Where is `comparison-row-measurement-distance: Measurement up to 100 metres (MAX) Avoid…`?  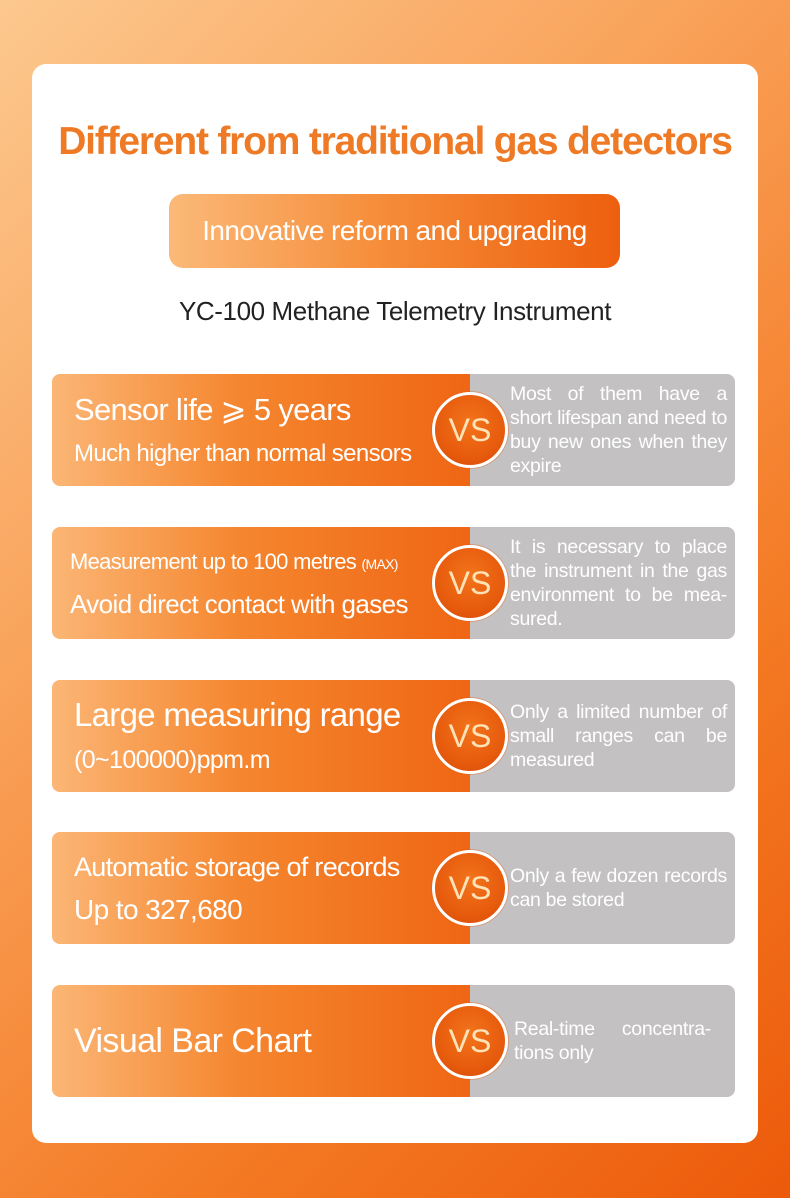
comparison-row-measurement-distance: Measurement up to 100 metres (MAX) Avoid… is located at coordinates (393, 583).